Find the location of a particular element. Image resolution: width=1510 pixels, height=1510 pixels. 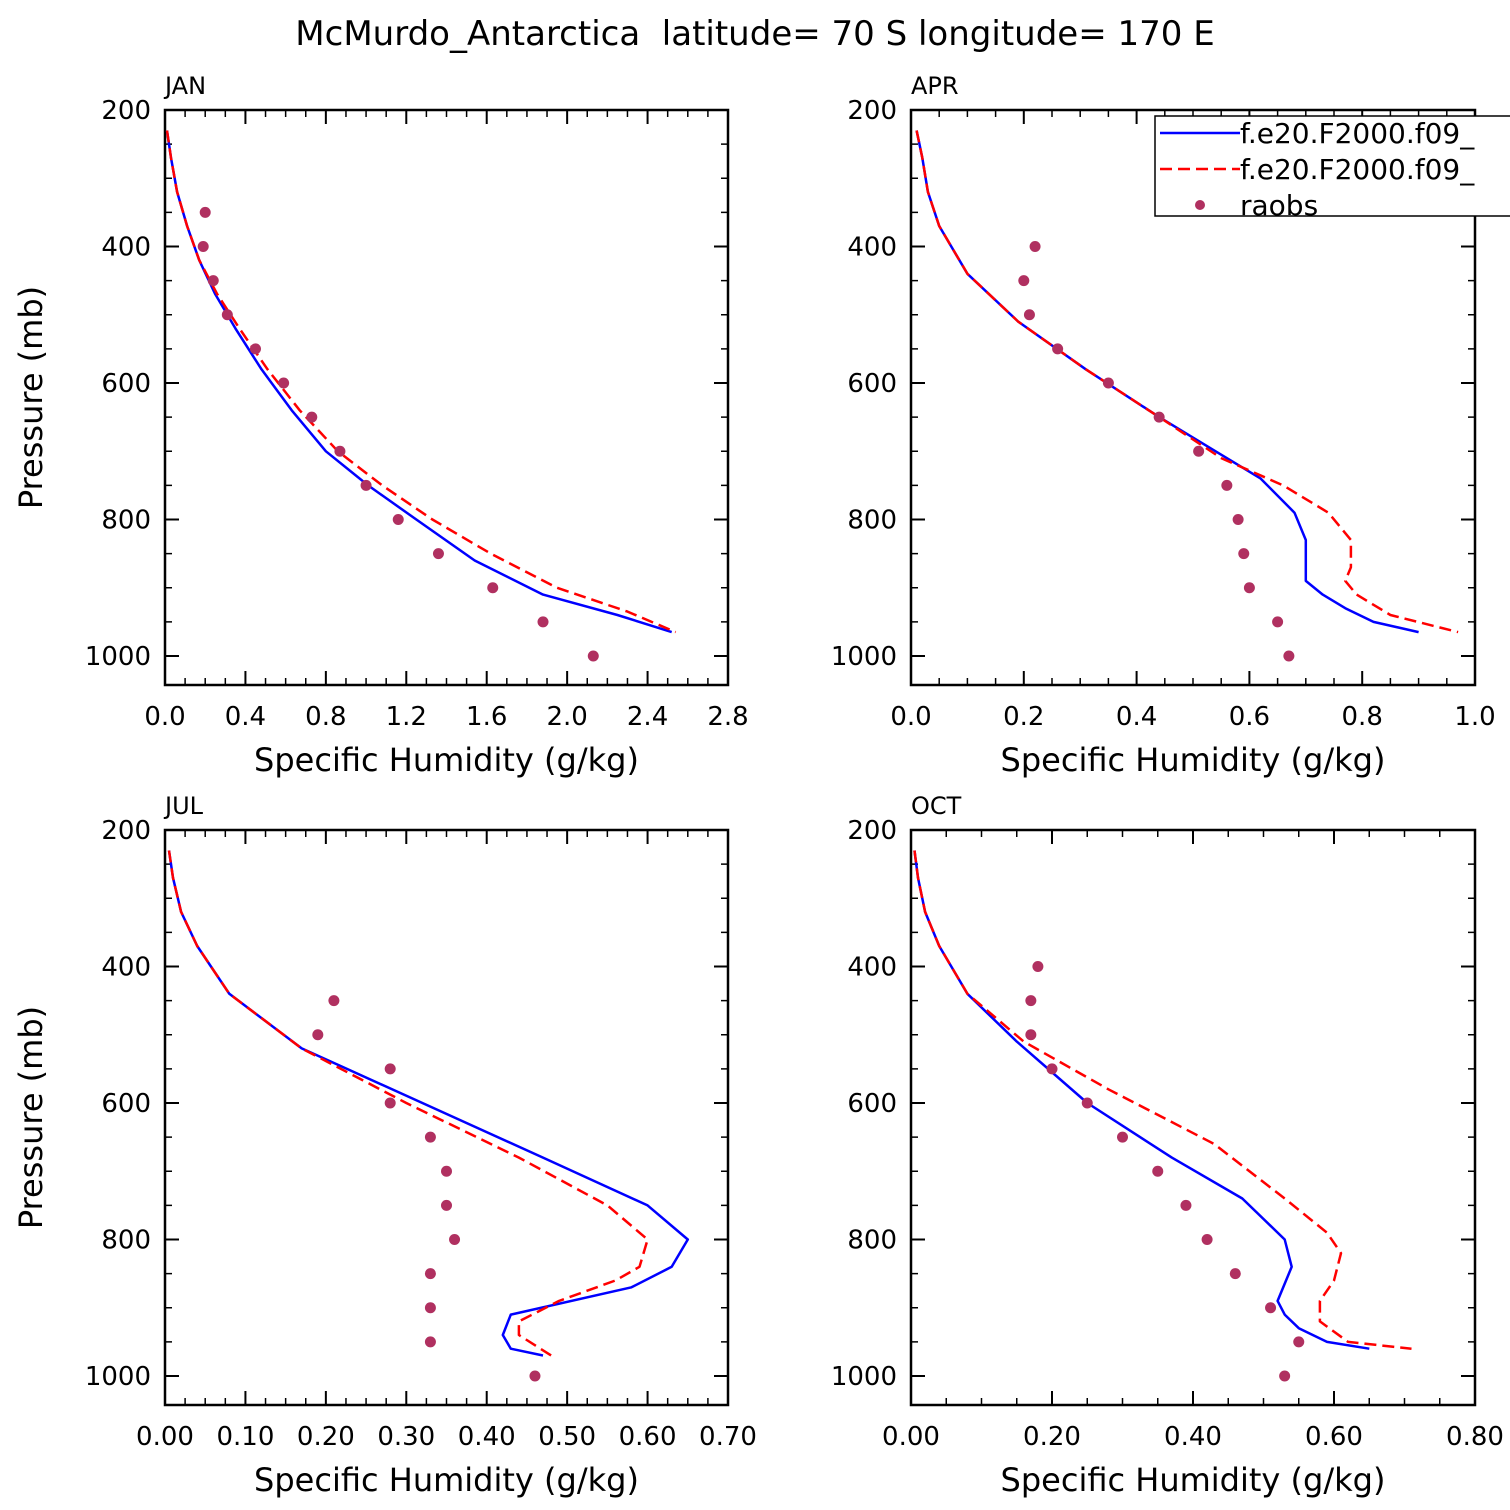

x-tick-label: 0.0 is located at coordinates (910, 717).